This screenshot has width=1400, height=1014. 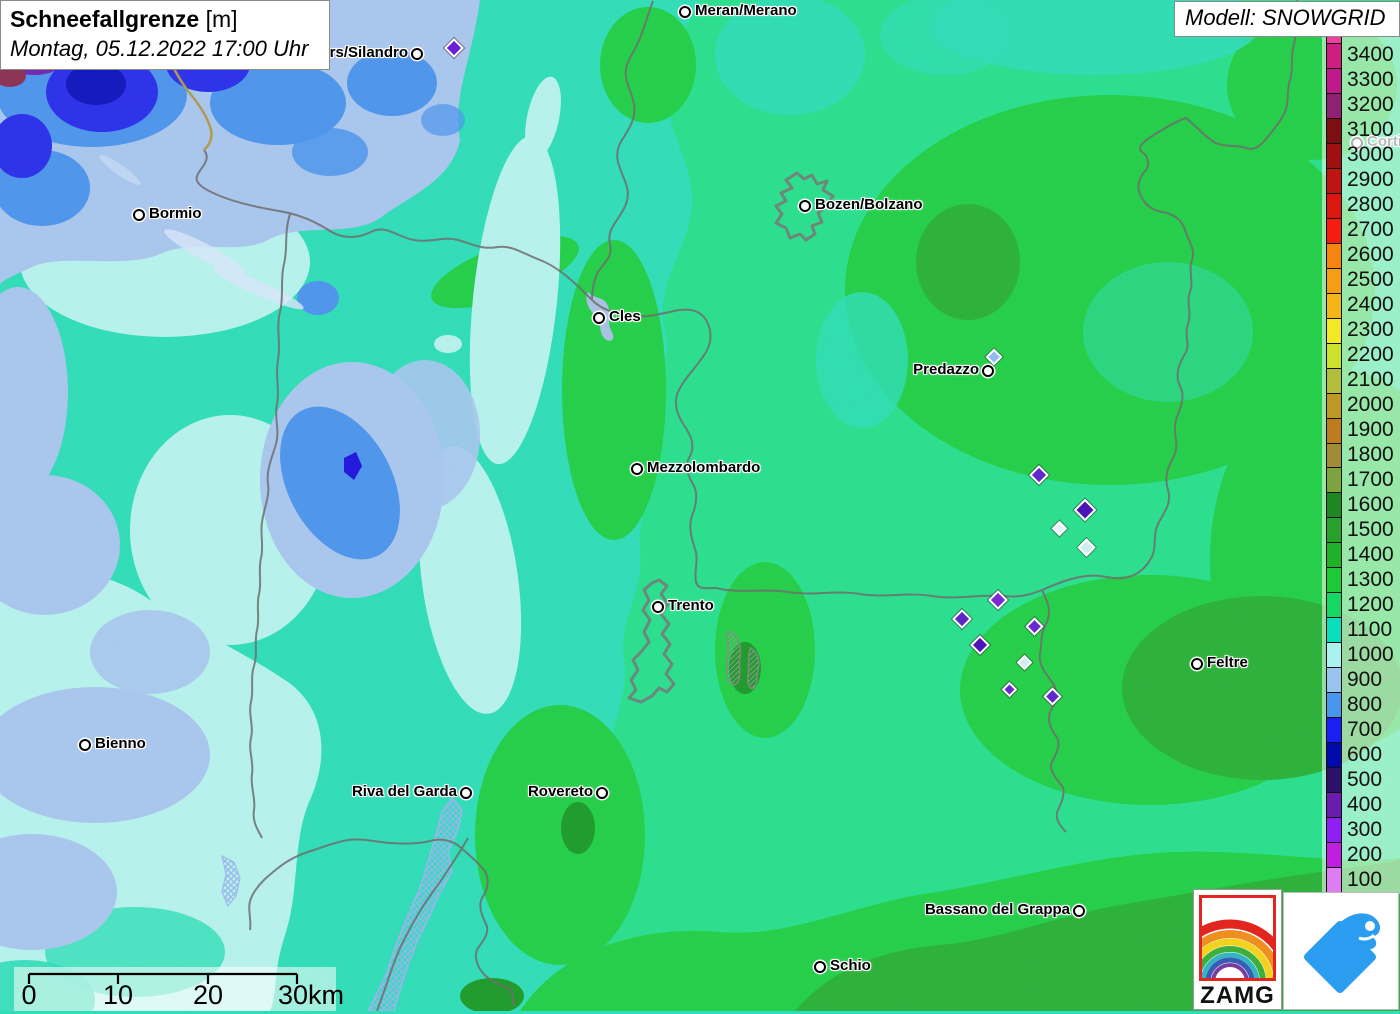 What do you see at coordinates (189, 102) in the screenshot?
I see `border-national-tan` at bounding box center [189, 102].